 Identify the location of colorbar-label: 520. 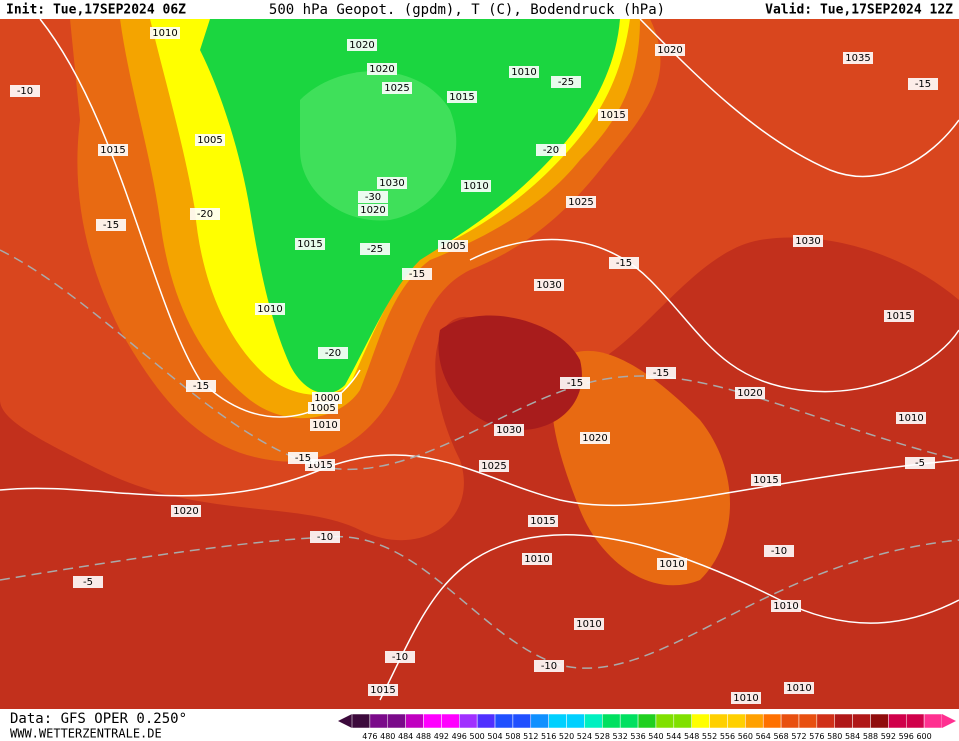
(566, 736).